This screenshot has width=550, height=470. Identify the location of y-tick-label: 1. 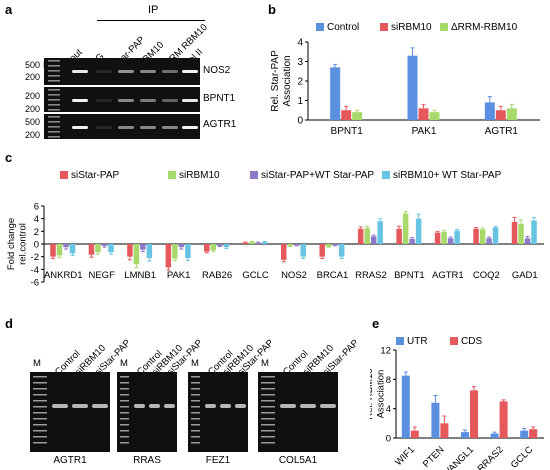
(300, 101).